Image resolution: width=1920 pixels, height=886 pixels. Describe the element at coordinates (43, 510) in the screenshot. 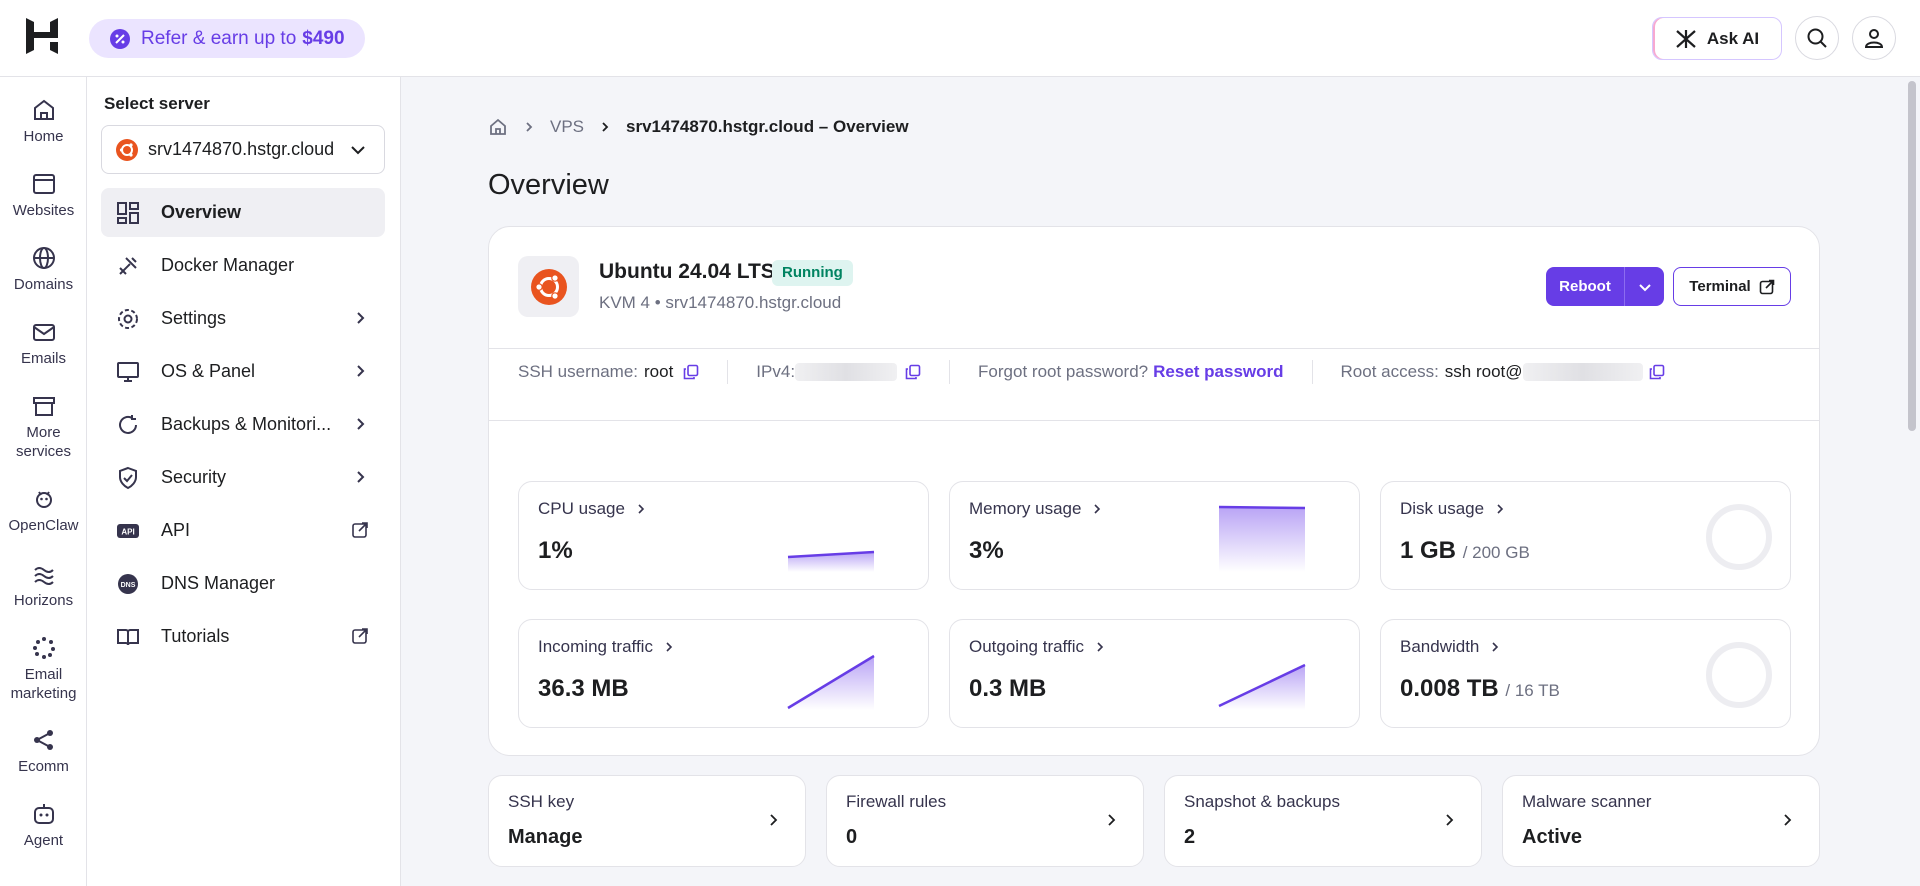

I see `rail-item-openclaw: OpenClaw` at that location.